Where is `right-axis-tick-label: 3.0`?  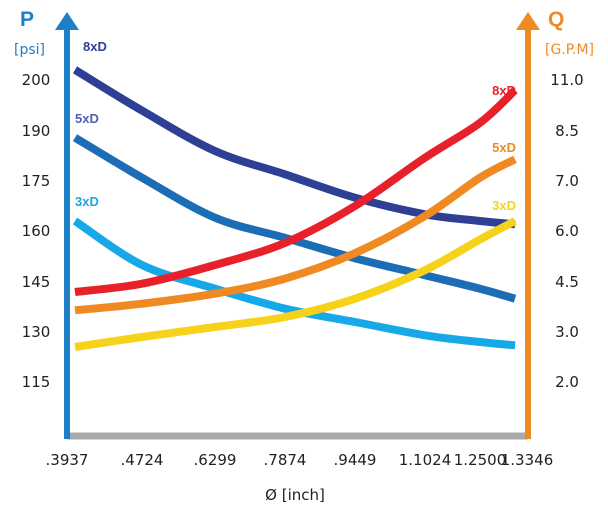 right-axis-tick-label: 3.0 is located at coordinates (567, 332).